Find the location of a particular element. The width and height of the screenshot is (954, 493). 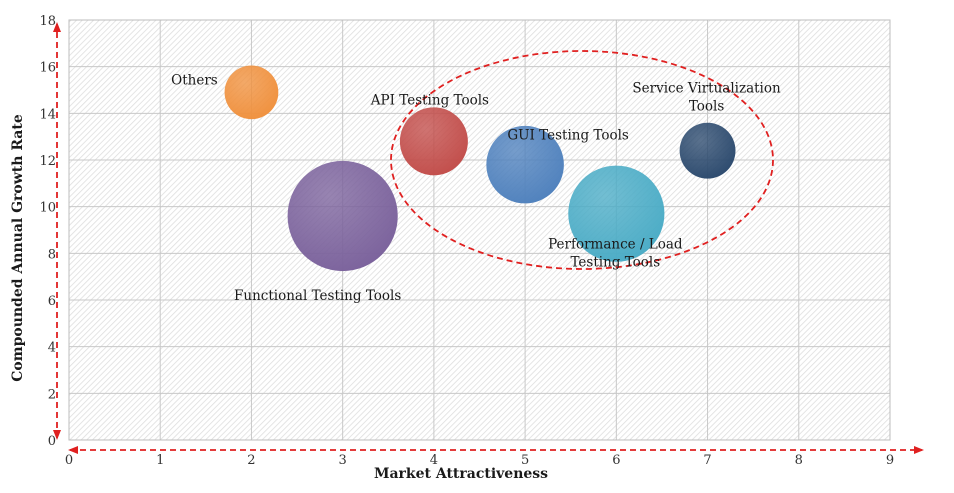

bubble-label-1: Functional Testing Tools is located at coordinates (317, 296).